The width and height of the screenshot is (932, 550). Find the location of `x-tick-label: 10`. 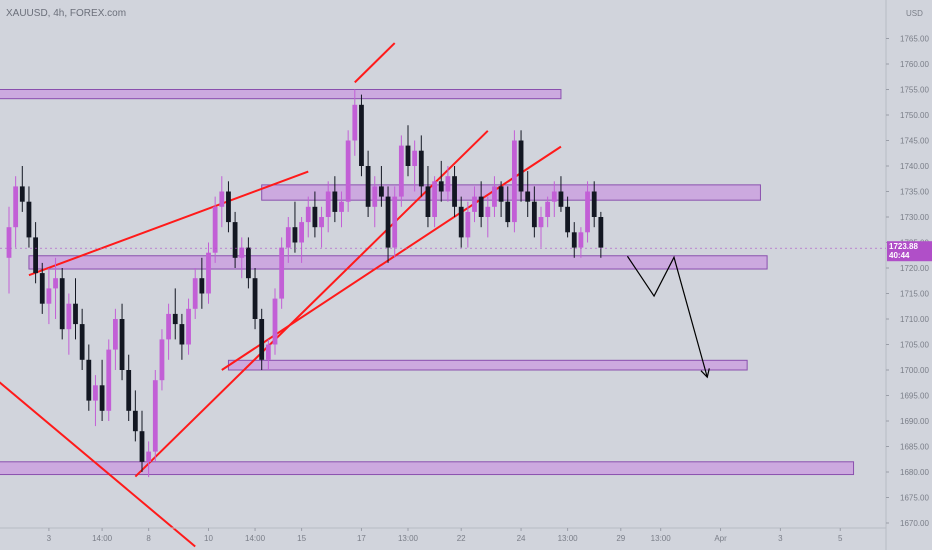

x-tick-label: 10 is located at coordinates (208, 538).